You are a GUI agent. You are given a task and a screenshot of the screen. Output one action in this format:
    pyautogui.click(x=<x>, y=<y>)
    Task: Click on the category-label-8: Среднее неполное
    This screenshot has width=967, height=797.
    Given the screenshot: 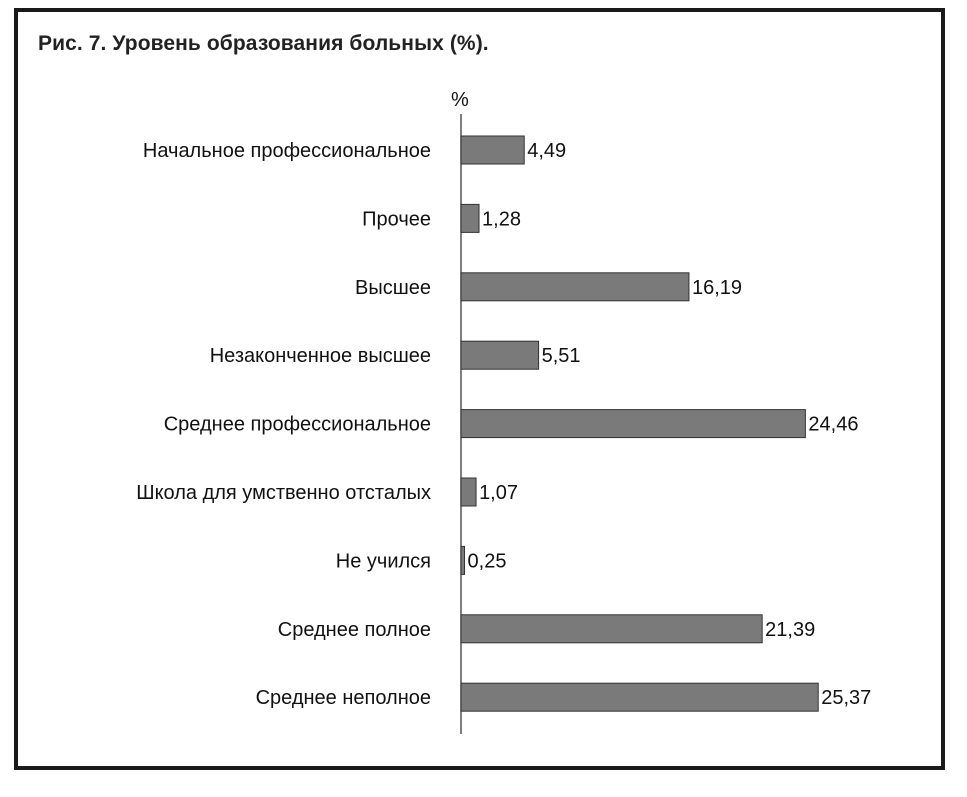 What is the action you would take?
    pyautogui.click(x=343, y=698)
    